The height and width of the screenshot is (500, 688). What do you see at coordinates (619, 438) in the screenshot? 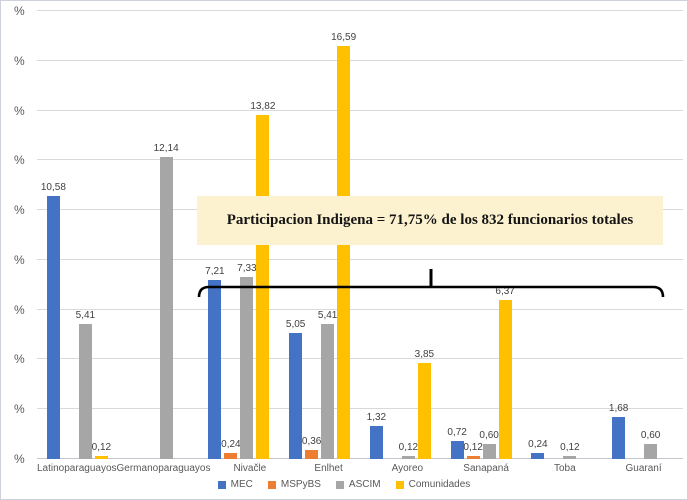
I see `bar-MEC-Guaraní` at bounding box center [619, 438].